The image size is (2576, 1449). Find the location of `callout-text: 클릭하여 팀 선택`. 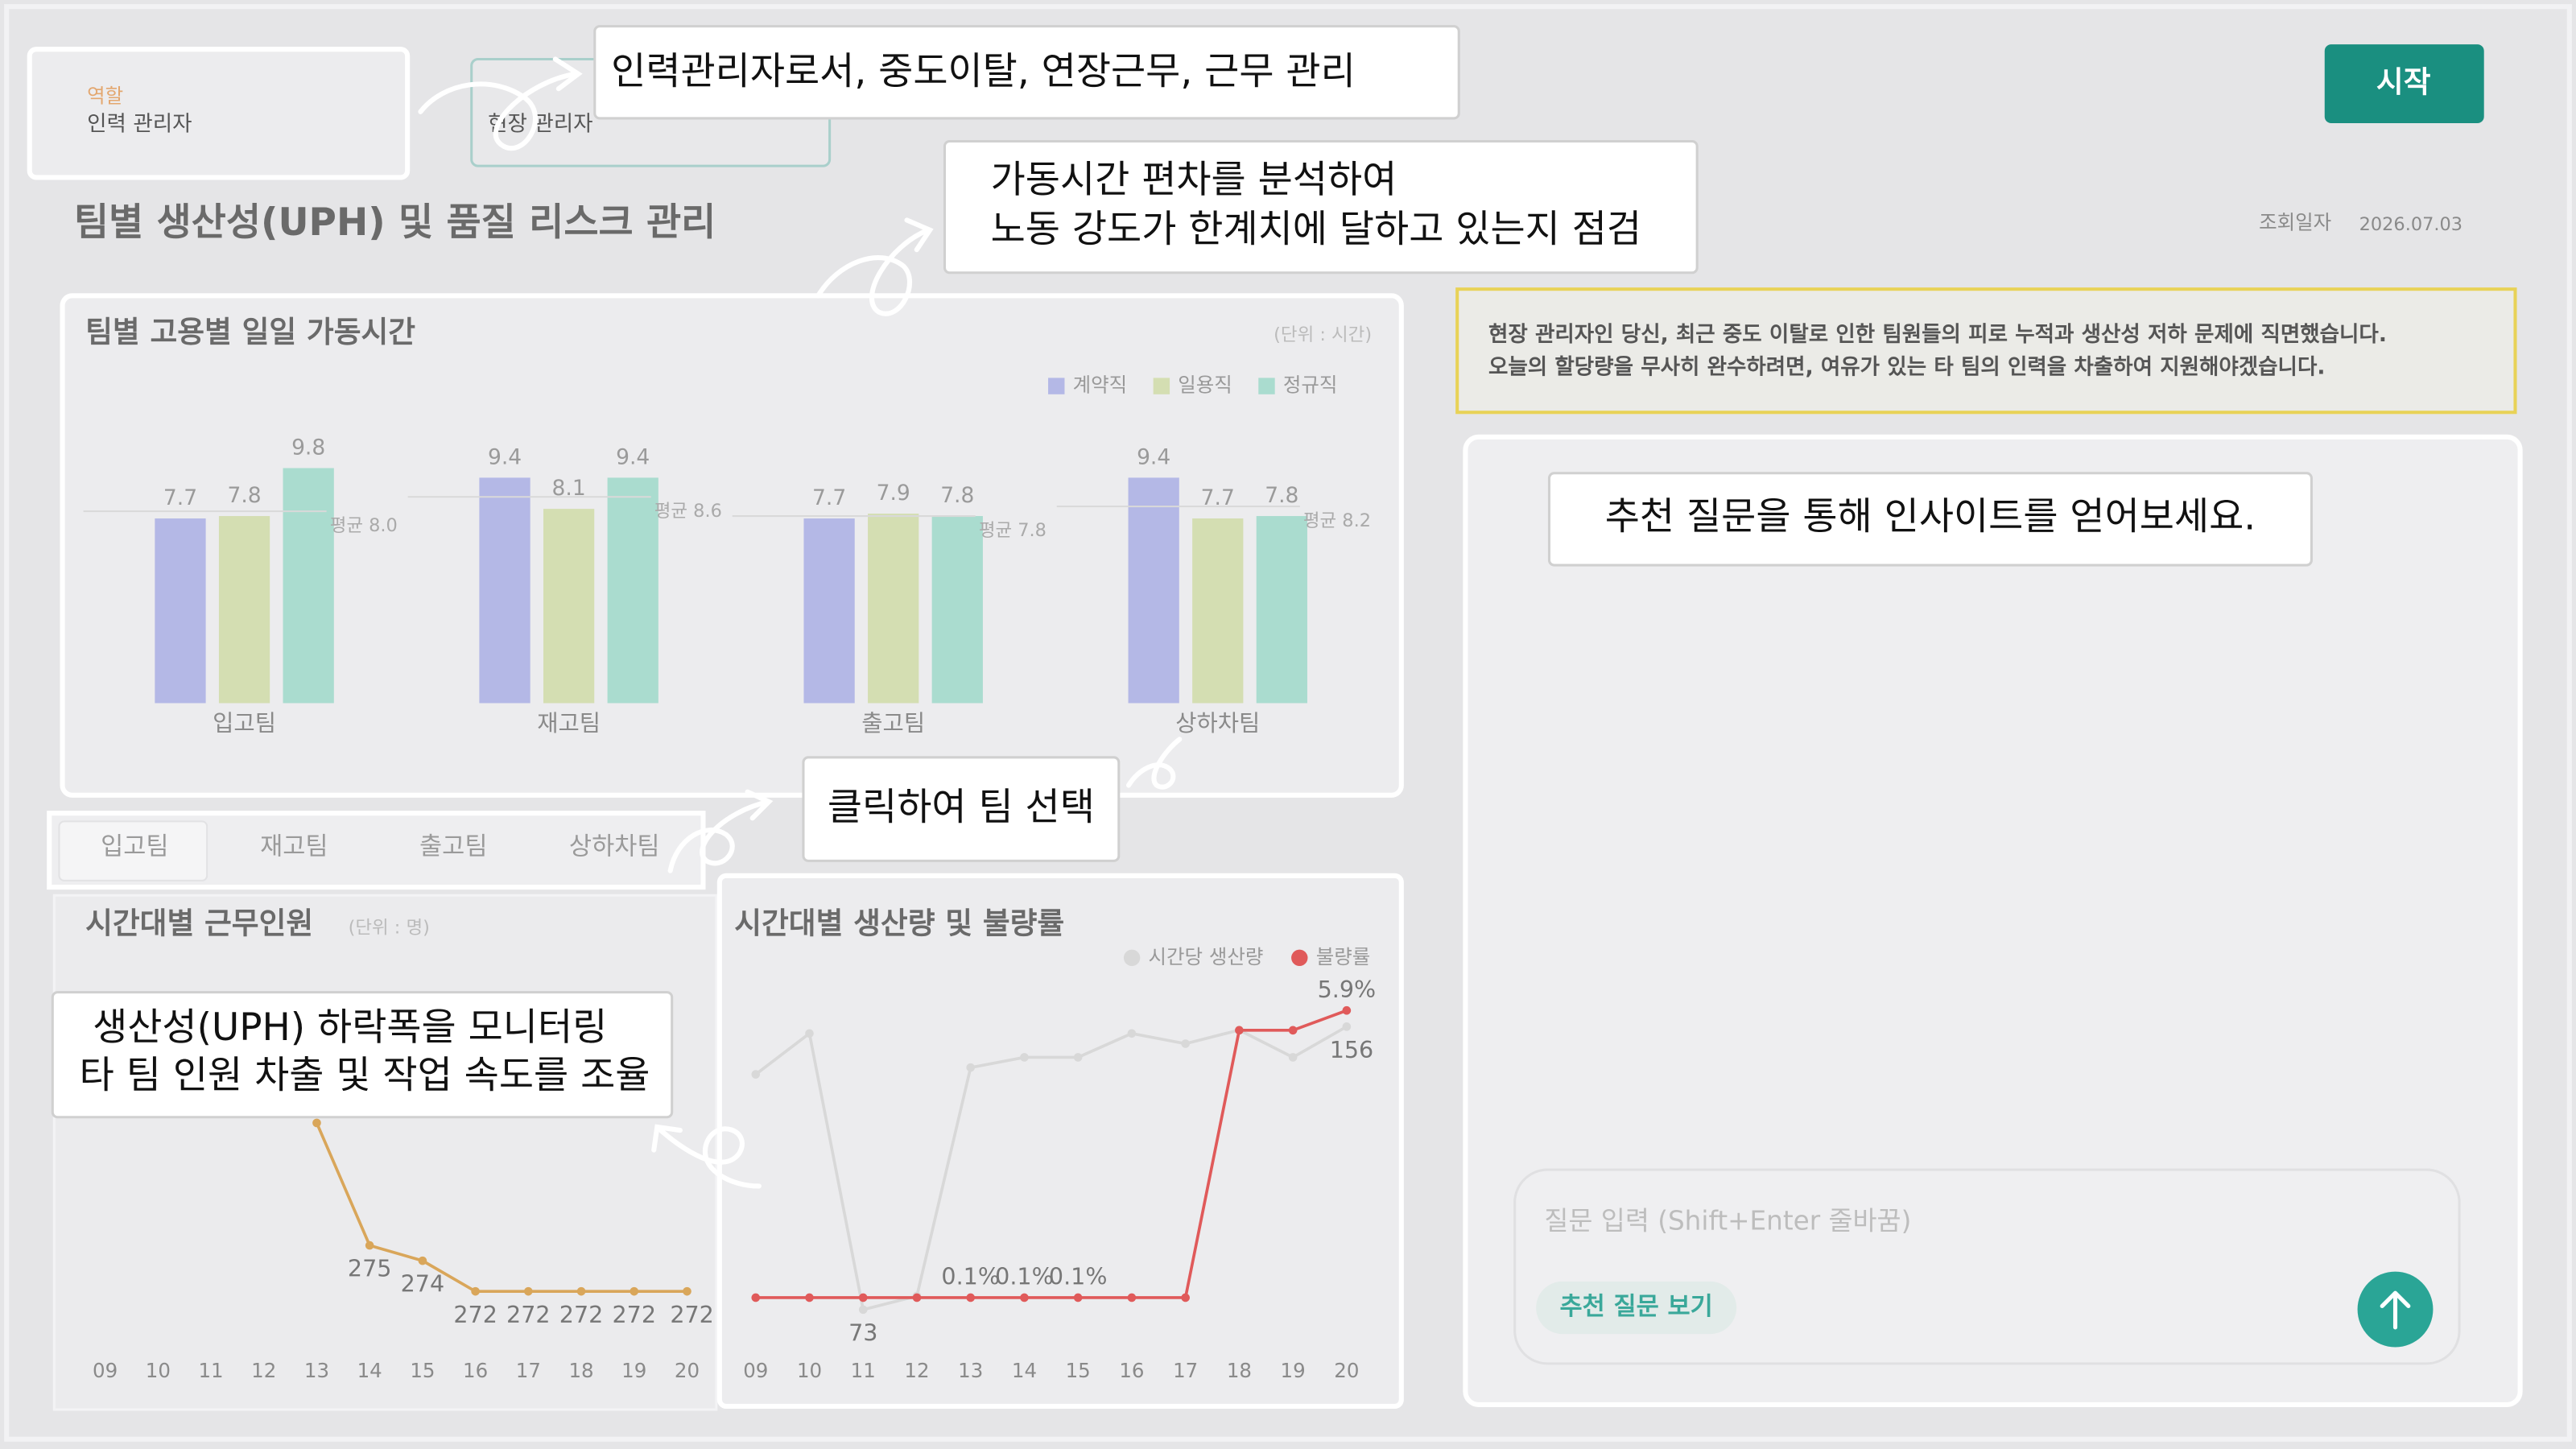

callout-text: 클릭하여 팀 선택 is located at coordinates (961, 808).